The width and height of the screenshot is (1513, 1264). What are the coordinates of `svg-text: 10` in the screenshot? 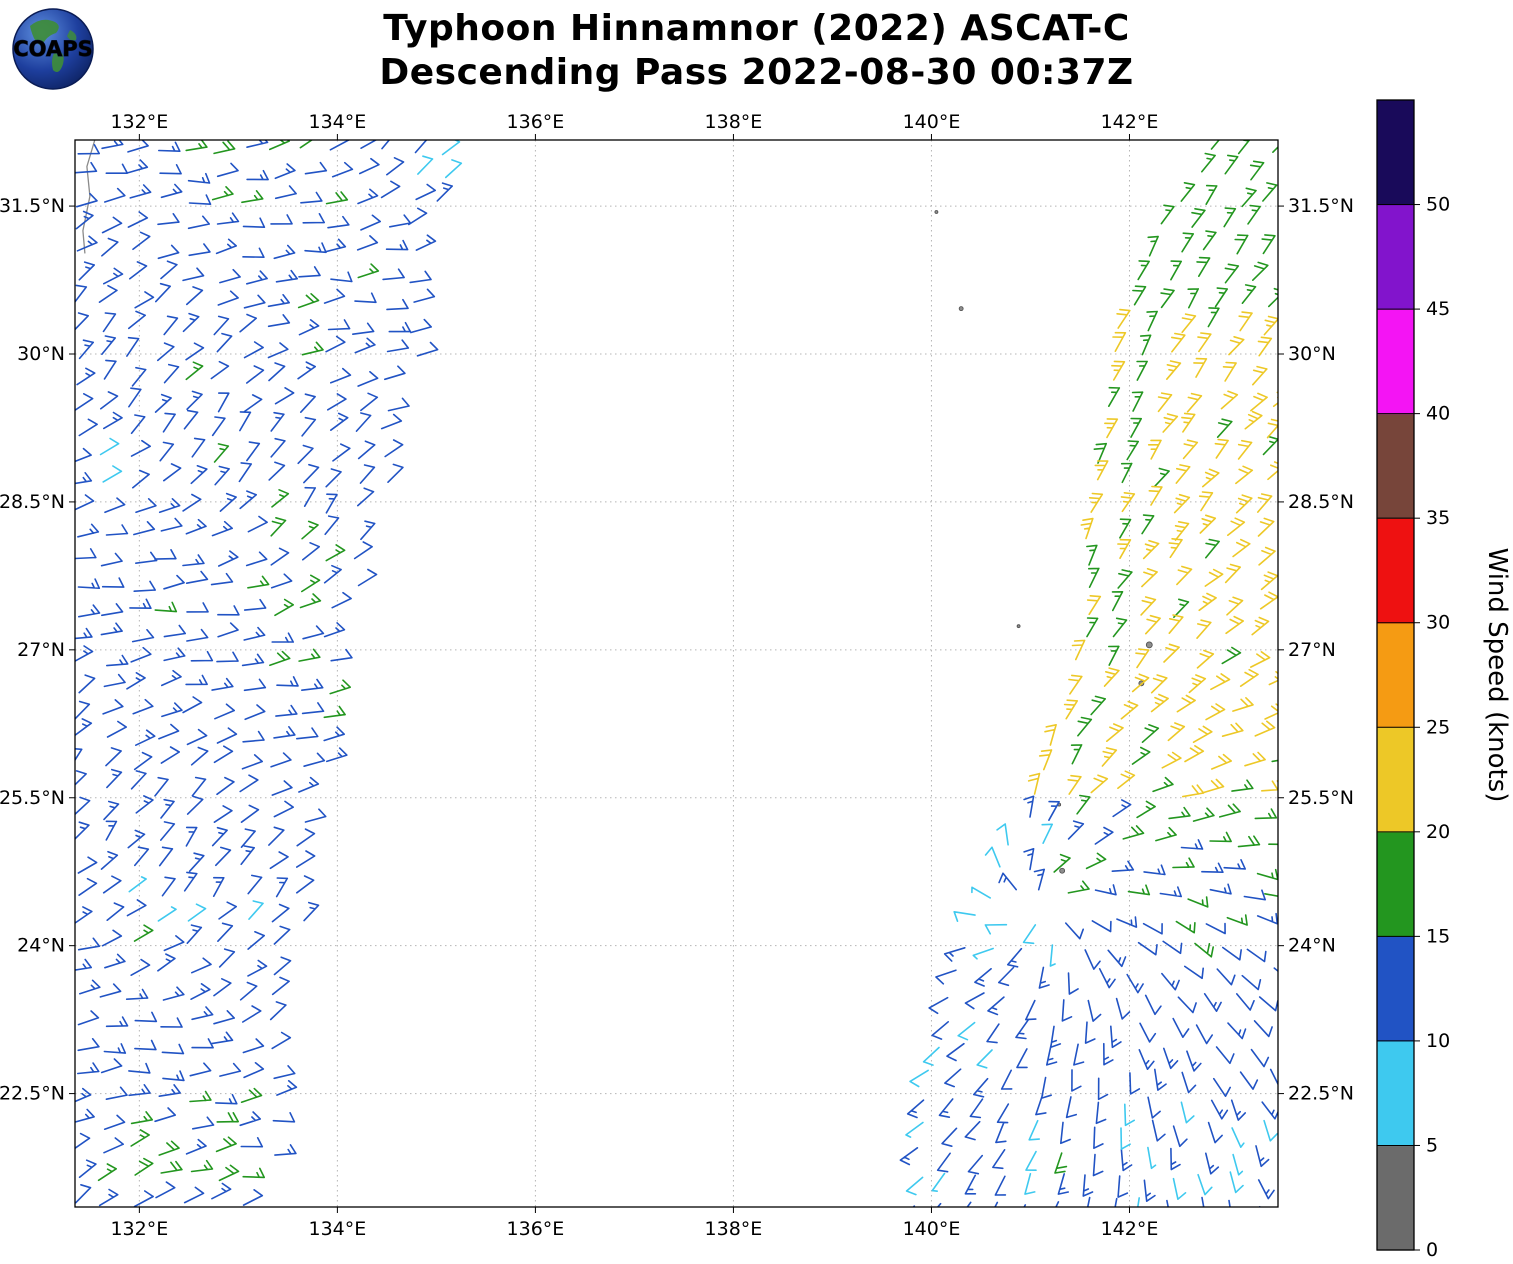 It's located at (1438, 1041).